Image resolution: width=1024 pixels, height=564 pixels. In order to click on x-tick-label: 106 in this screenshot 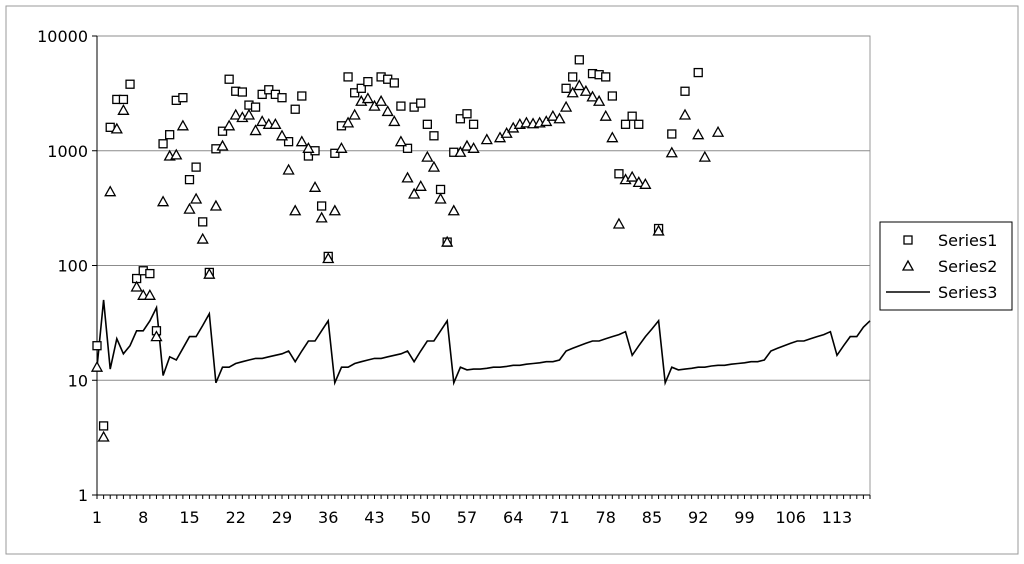, I will do `click(790, 517)`.